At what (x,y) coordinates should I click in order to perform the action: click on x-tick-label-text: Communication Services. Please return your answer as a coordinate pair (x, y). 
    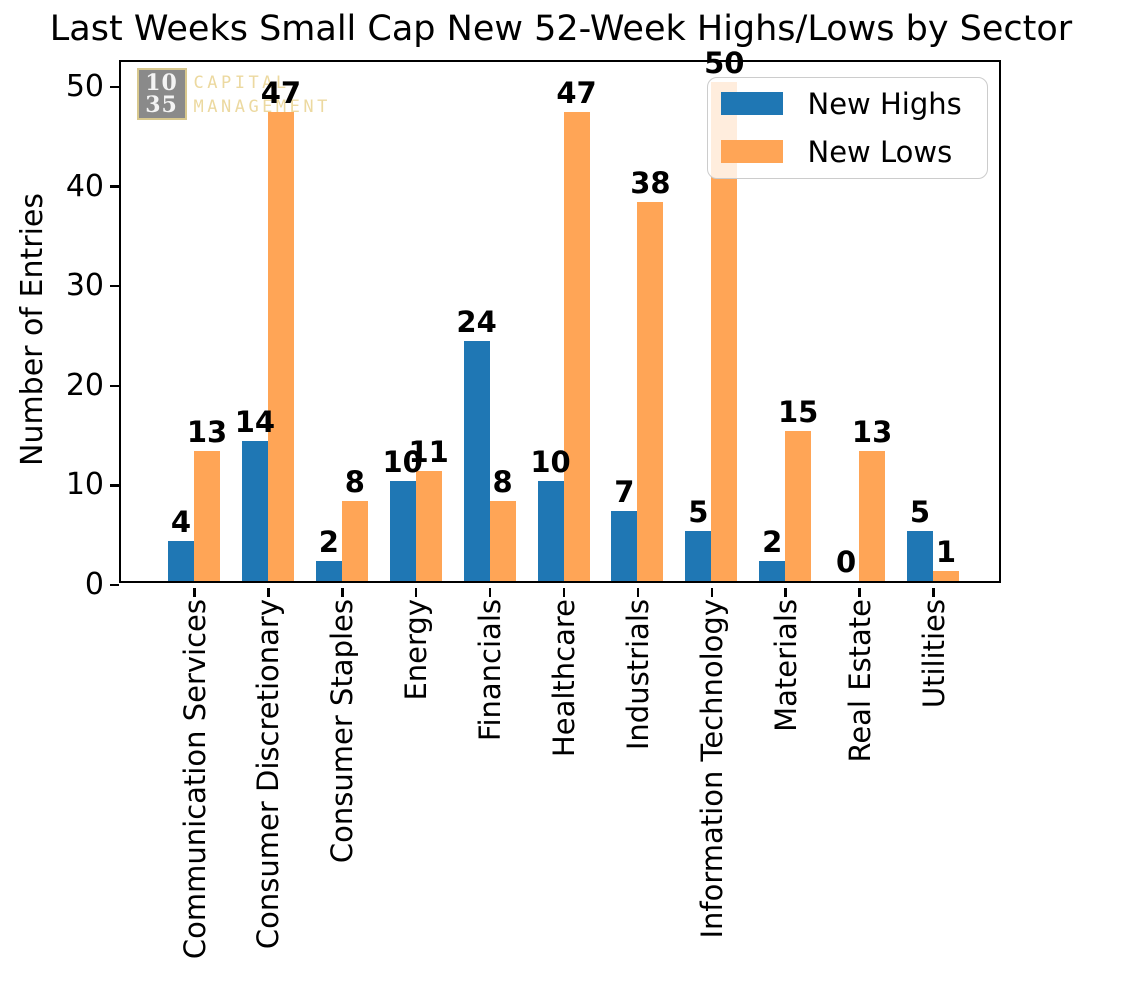
    Looking at the image, I should click on (194, 779).